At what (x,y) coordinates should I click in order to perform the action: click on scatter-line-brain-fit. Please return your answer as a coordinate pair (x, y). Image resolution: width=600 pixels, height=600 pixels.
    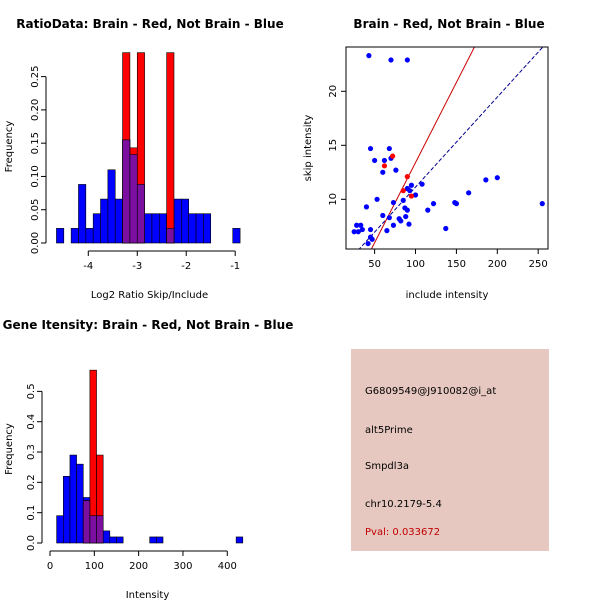
    Looking at the image, I should click on (423, 148).